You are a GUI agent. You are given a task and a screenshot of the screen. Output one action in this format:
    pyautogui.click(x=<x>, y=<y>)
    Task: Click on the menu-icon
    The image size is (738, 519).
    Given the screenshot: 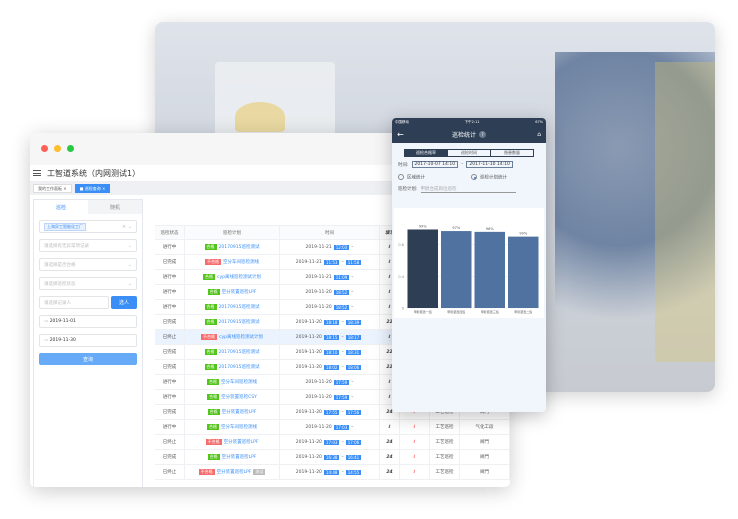 What is the action you would take?
    pyautogui.click(x=37, y=173)
    